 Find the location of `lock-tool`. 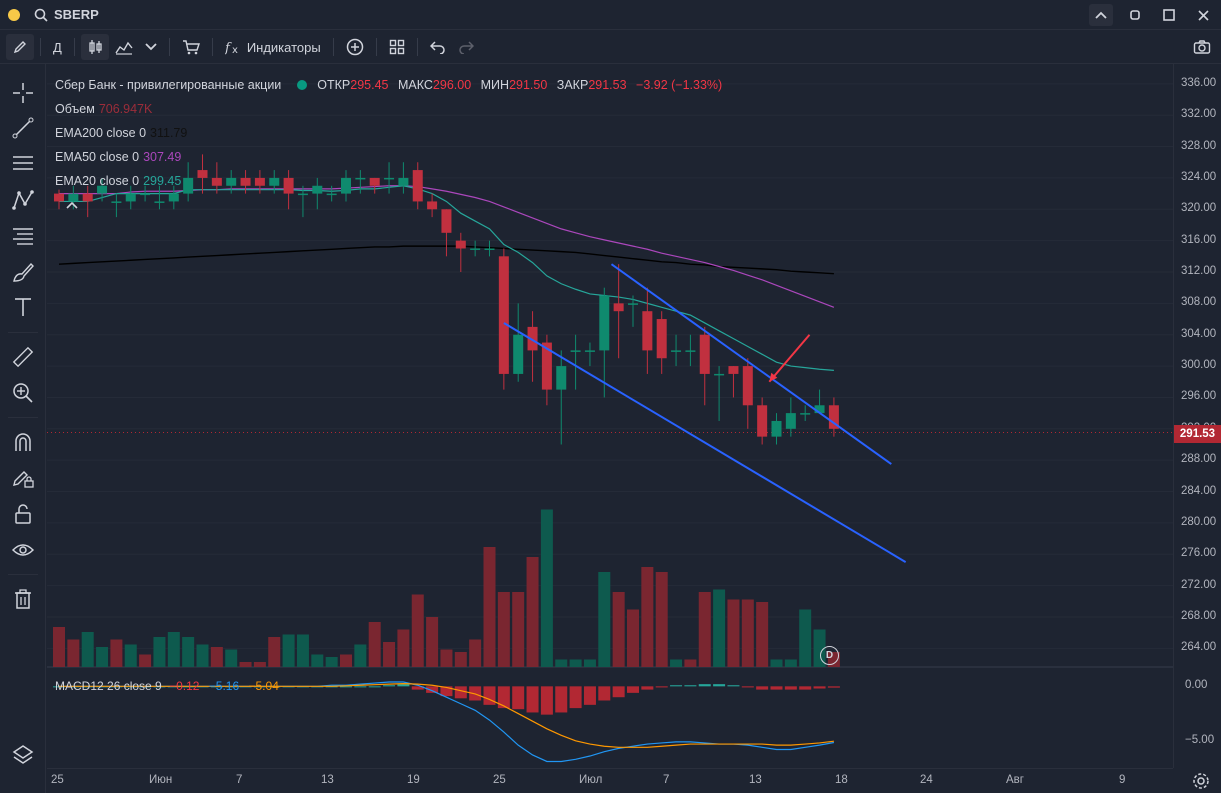

lock-tool is located at coordinates (23, 514).